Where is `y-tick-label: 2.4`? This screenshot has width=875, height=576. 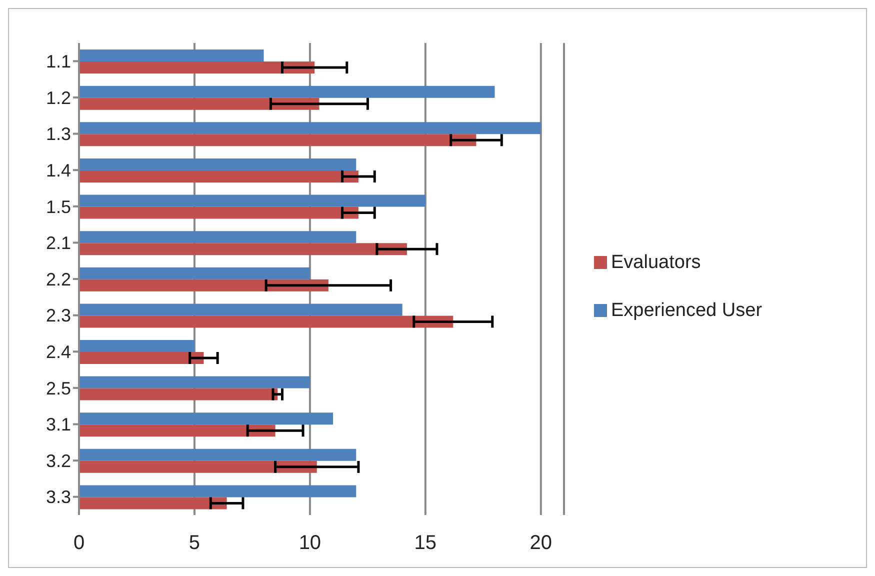
y-tick-label: 2.4 is located at coordinates (58, 352).